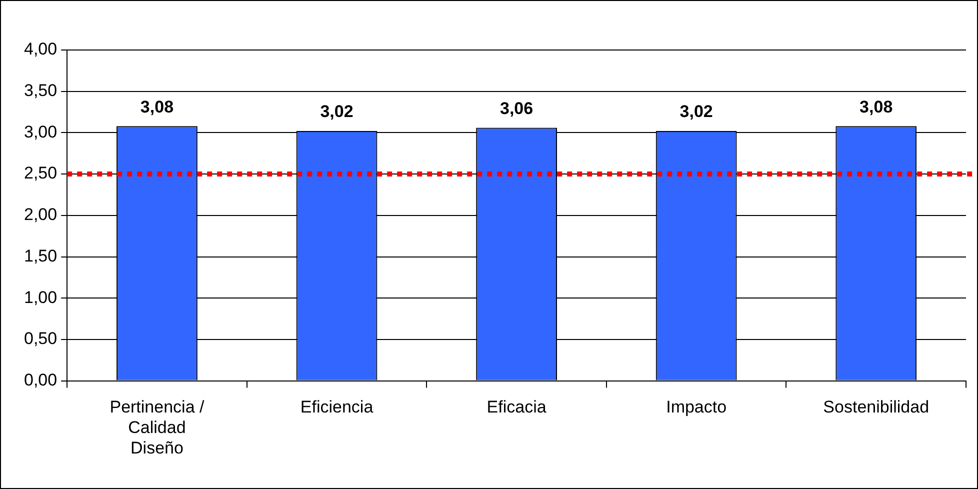 The height and width of the screenshot is (489, 978). What do you see at coordinates (41, 380) in the screenshot?
I see `y-tick-label: 0,00` at bounding box center [41, 380].